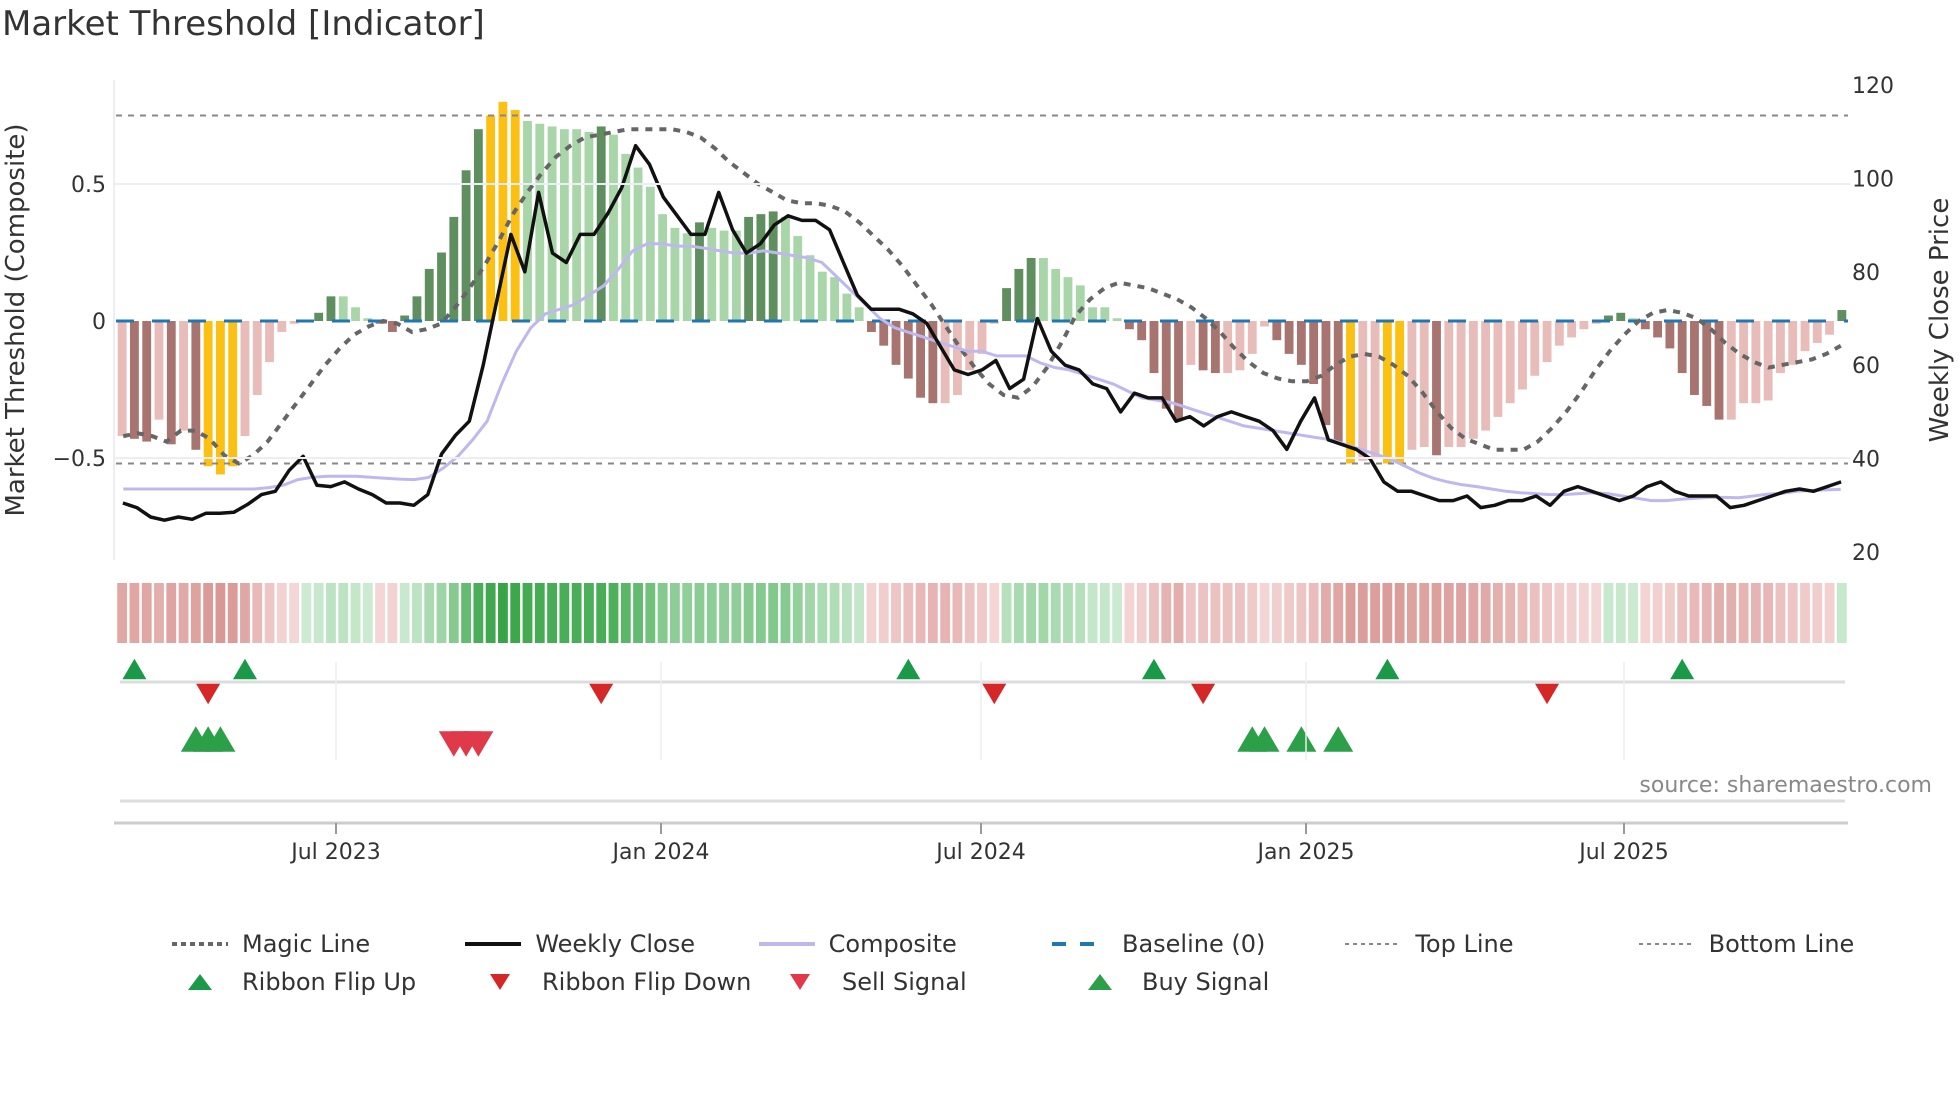  Describe the element at coordinates (316, 944) in the screenshot. I see `legend-item-magic-line: Magic Line` at that location.